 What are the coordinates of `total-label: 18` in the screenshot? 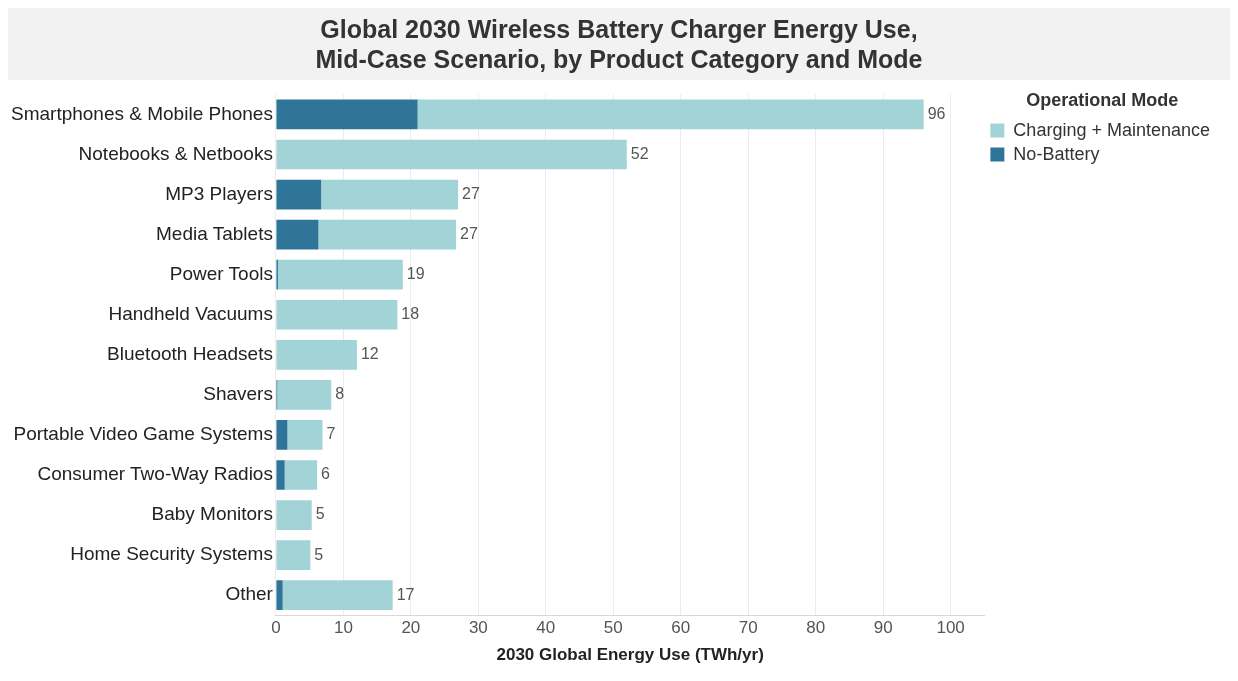 It's located at (410, 314).